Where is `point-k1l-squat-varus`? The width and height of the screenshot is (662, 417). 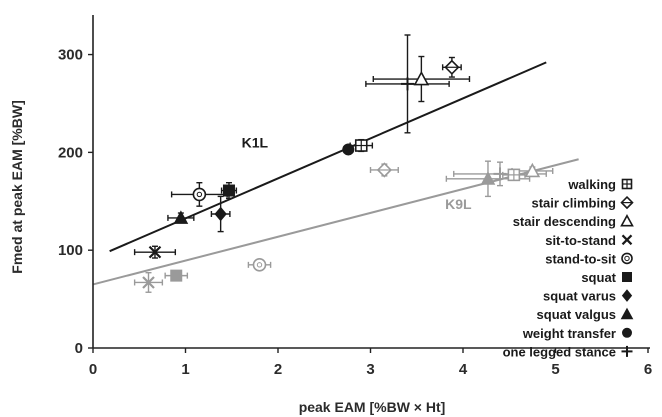 point-k1l-squat-varus is located at coordinates (220, 214).